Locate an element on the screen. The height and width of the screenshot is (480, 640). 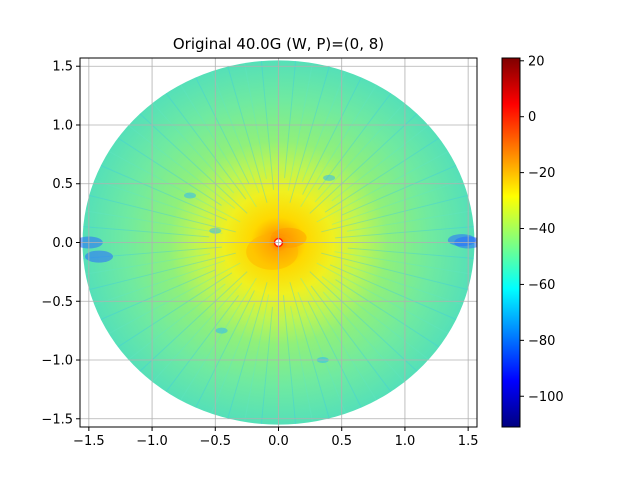
colorbar-tick-label: −40 is located at coordinates (541, 229).